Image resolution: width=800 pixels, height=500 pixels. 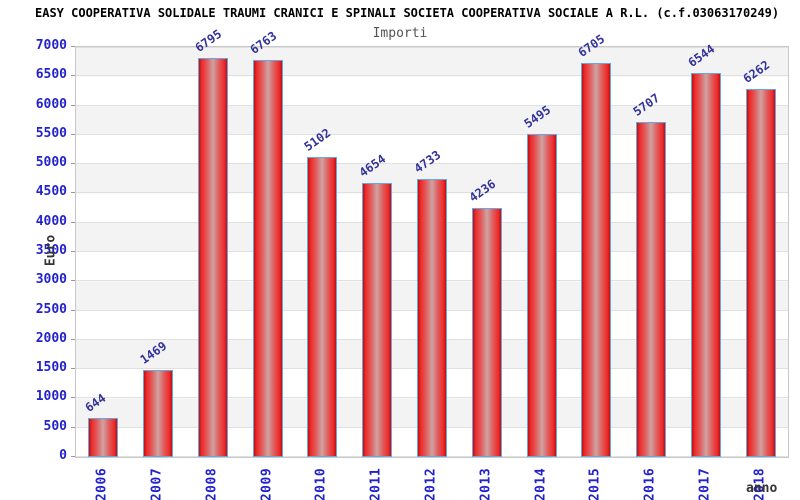 I want to click on y-tick-label: 5500, so click(x=51, y=133).